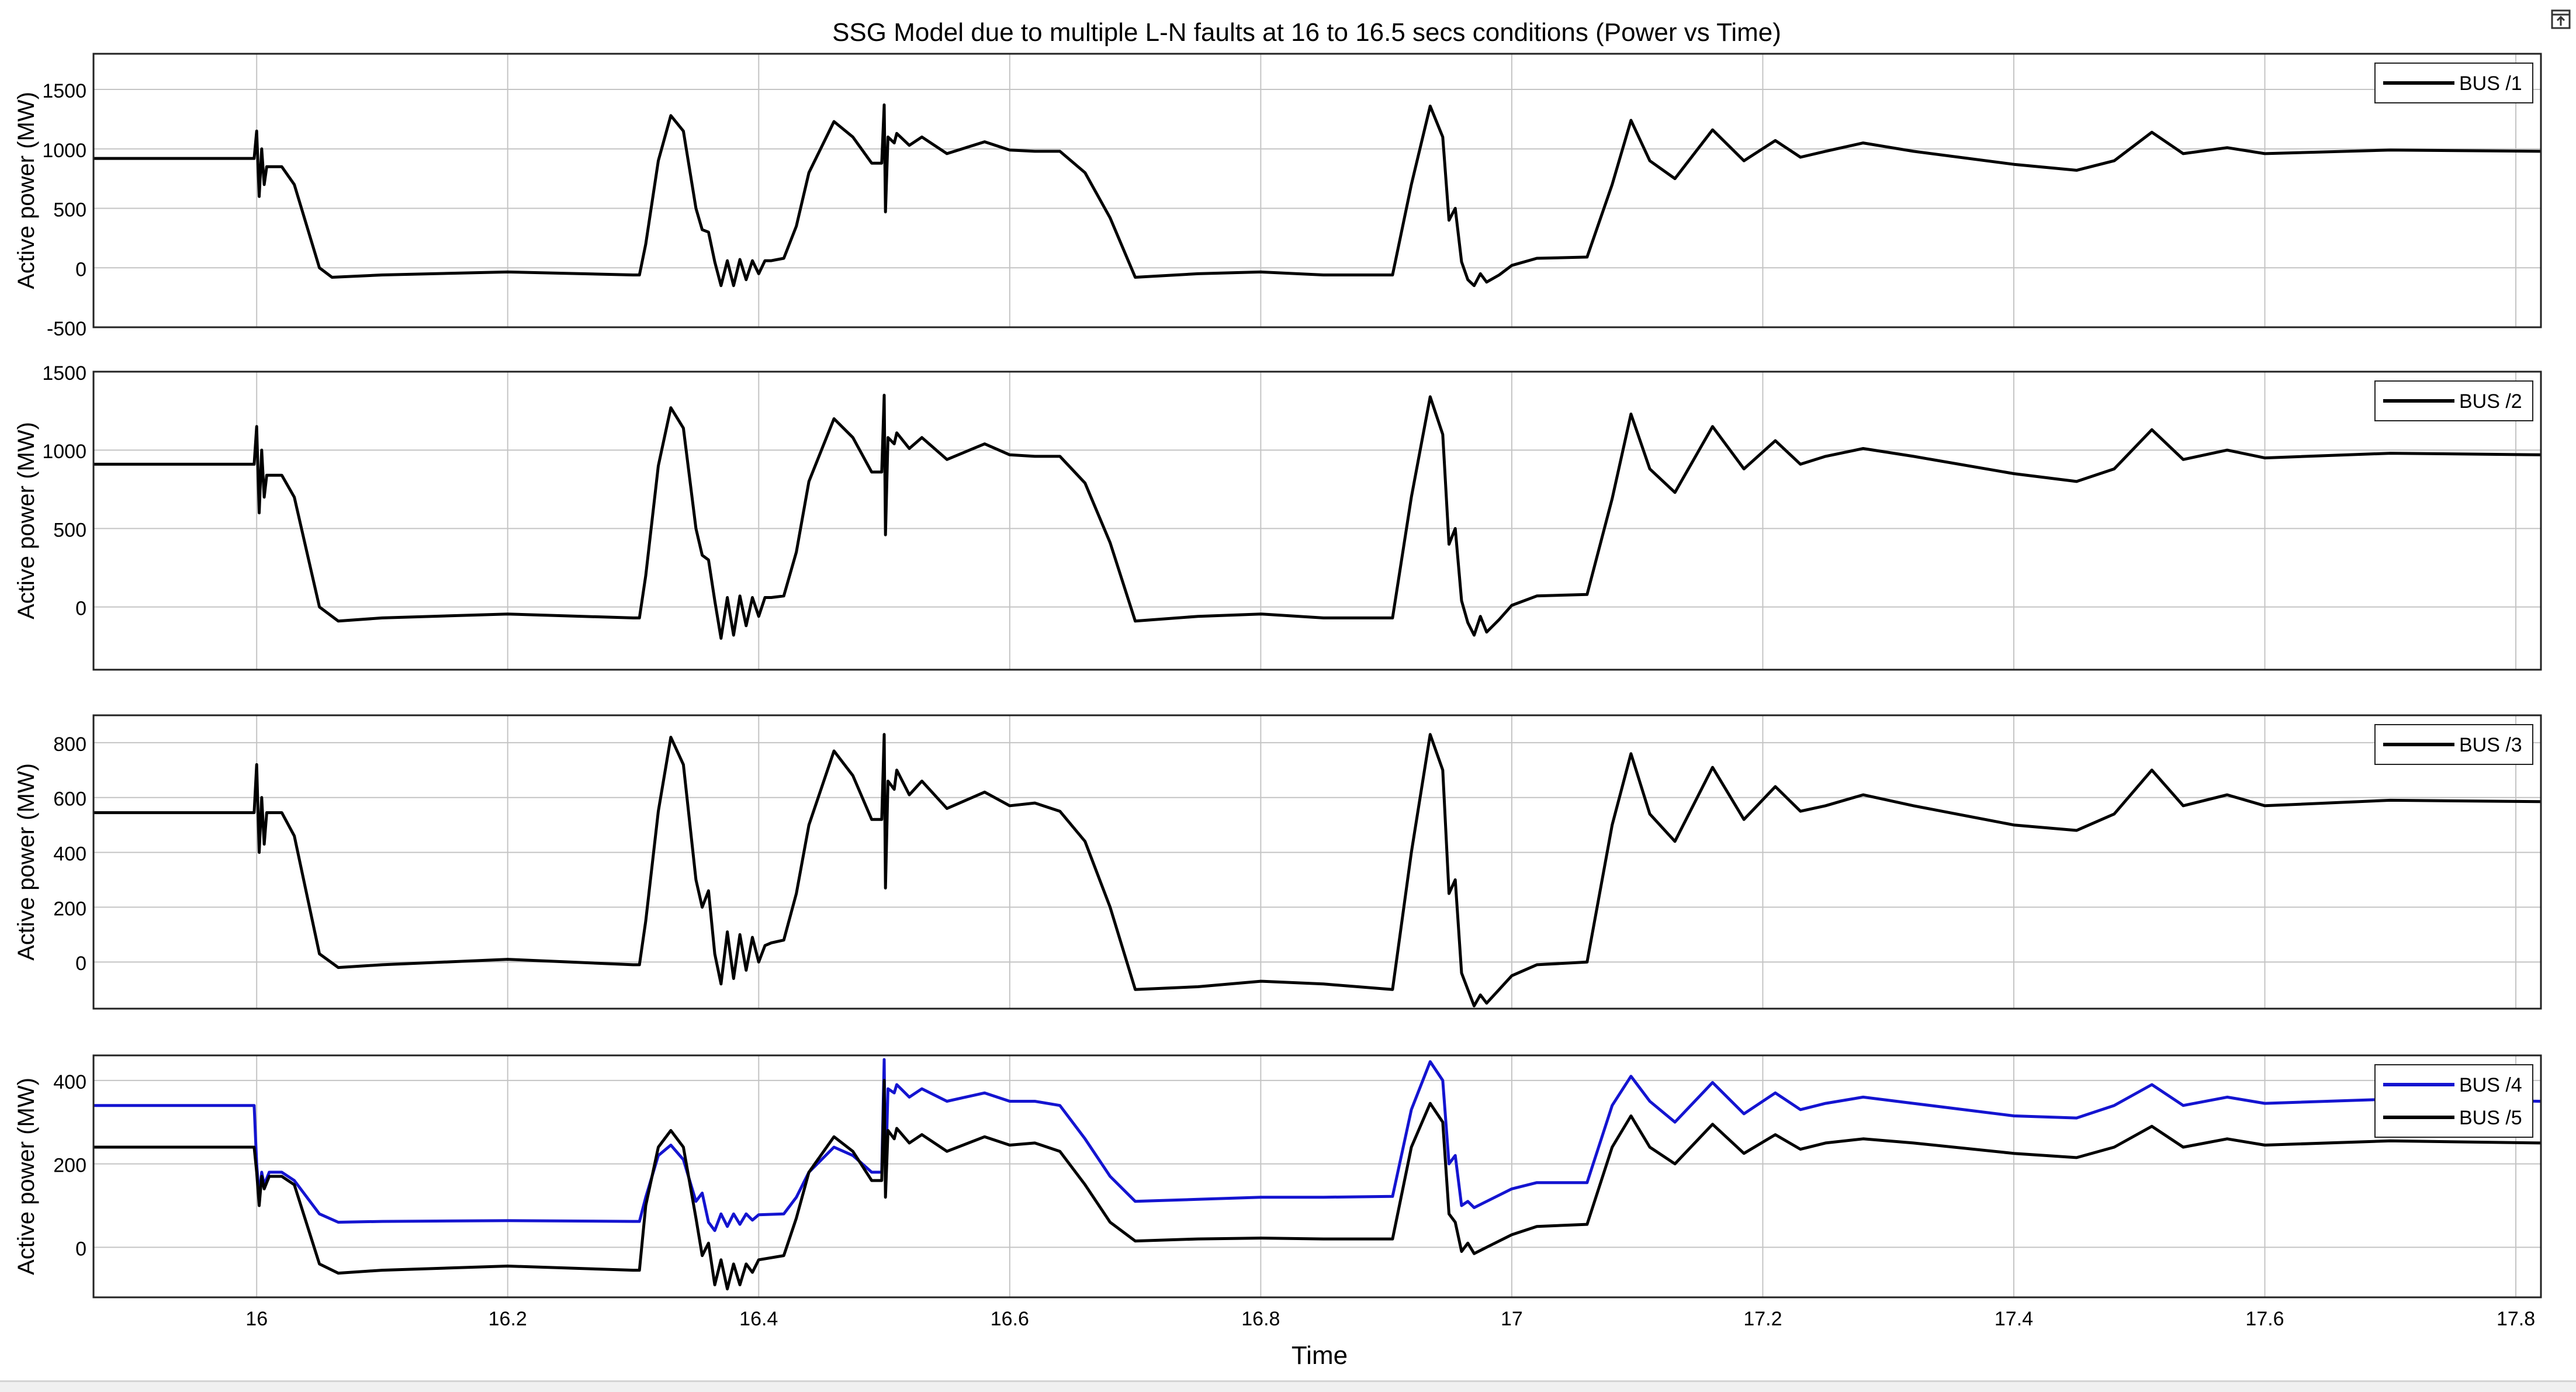  Describe the element at coordinates (2491, 1118) in the screenshot. I see `legend-label: BUS /5` at that location.